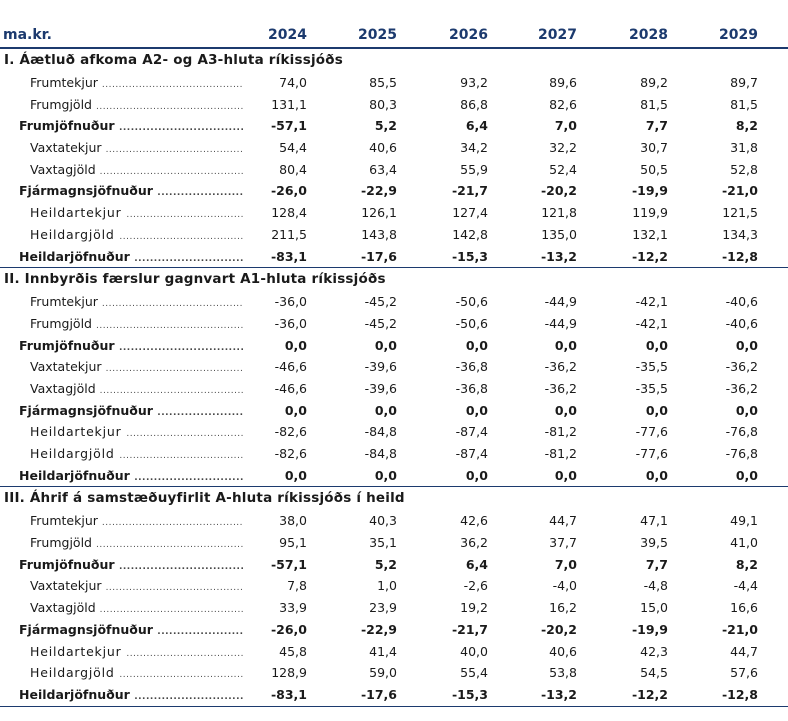 This screenshot has width=788, height=721. Describe the element at coordinates (288, 694) in the screenshot. I see `cell-value: -83,1` at that location.